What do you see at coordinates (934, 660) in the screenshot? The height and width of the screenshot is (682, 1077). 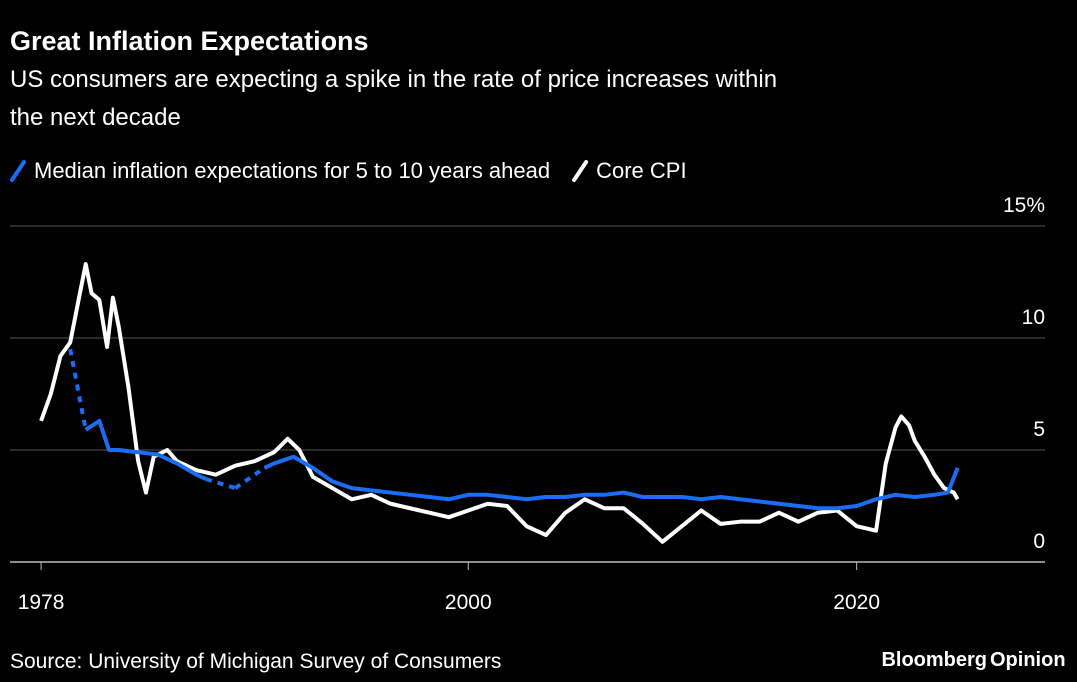 I see `brand: Bloomberg` at bounding box center [934, 660].